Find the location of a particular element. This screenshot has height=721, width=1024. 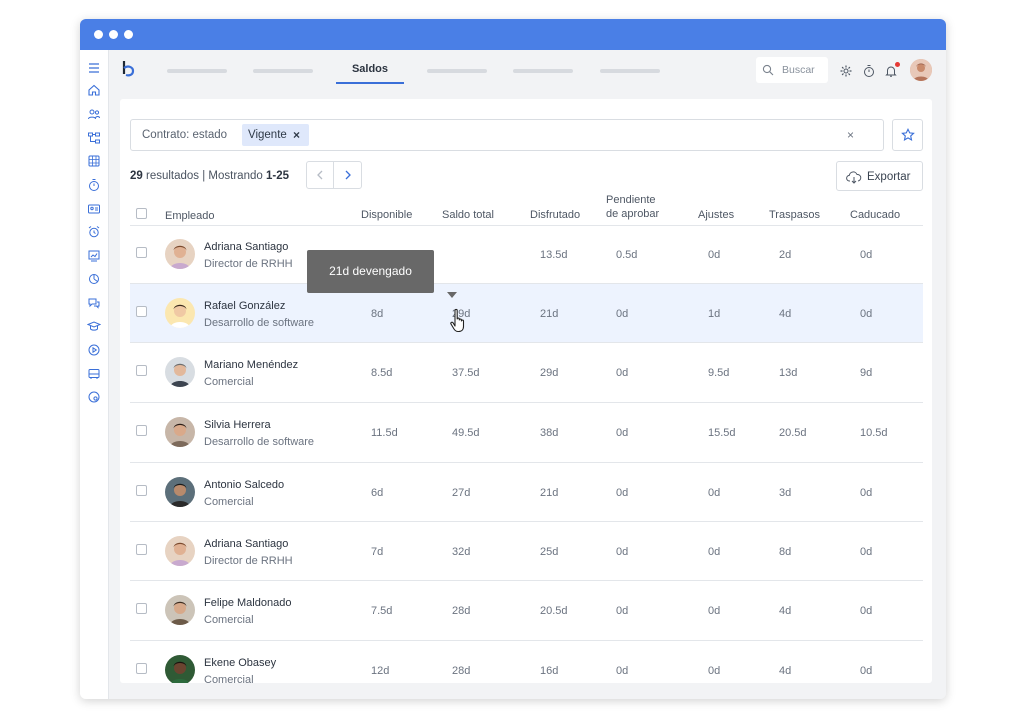

col-total: Saldo total is located at coordinates (468, 215).